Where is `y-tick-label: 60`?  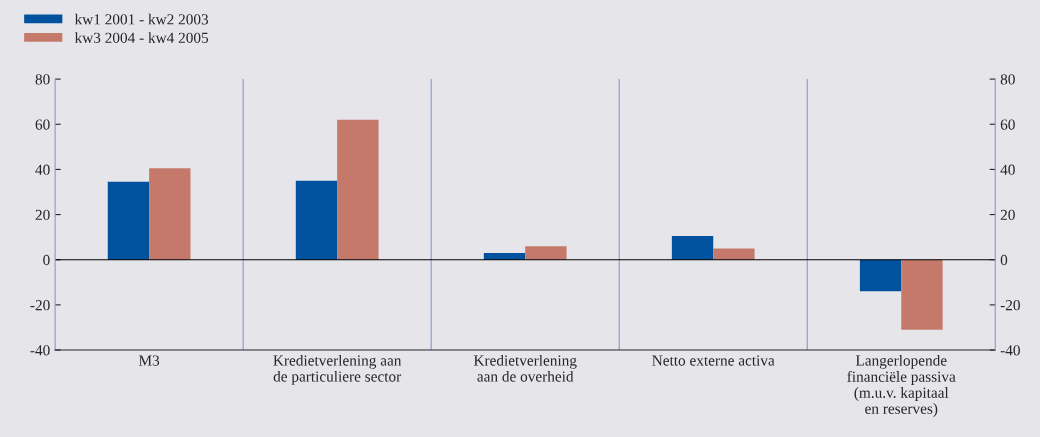 y-tick-label: 60 is located at coordinates (42, 124).